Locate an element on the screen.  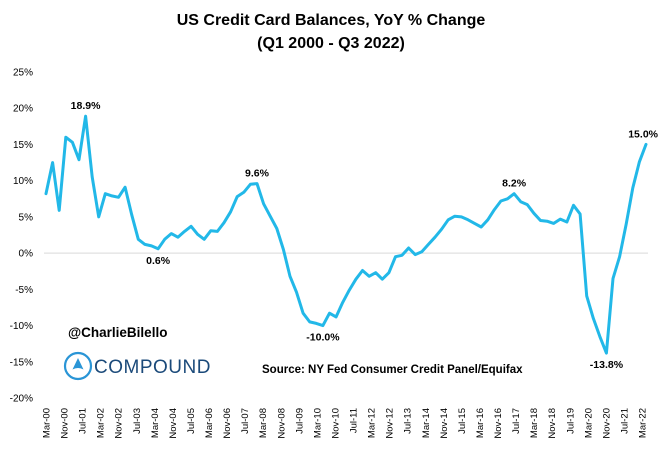
x-tick-label: Nov-14 is located at coordinates (444, 423).